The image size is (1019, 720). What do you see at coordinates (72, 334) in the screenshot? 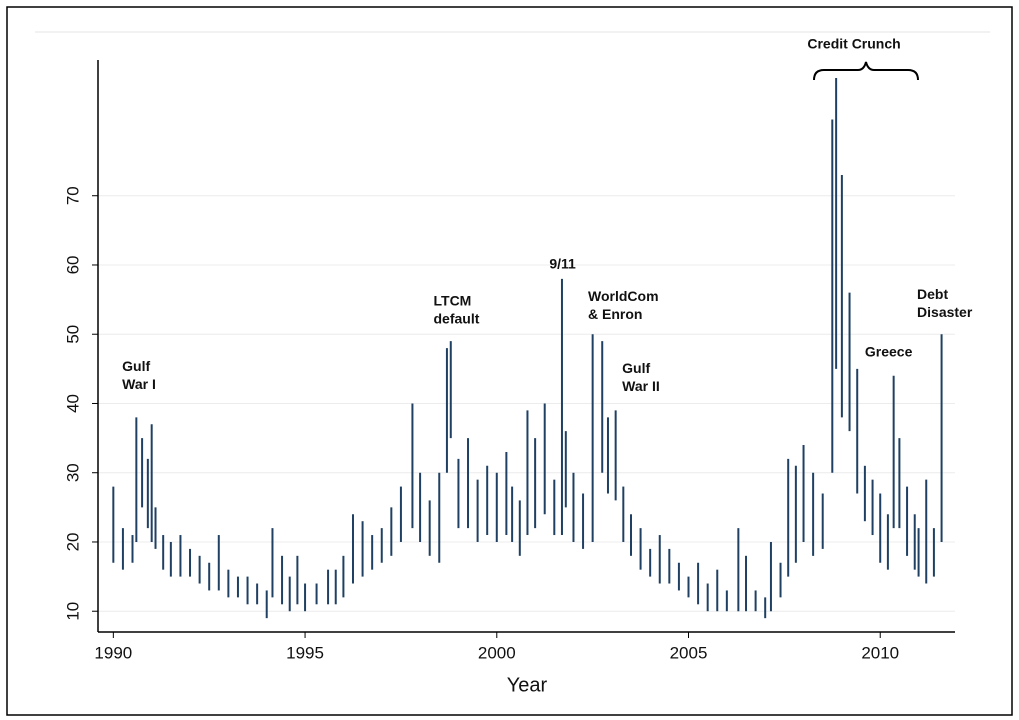
I see `y-tick-label: 50` at bounding box center [72, 334].